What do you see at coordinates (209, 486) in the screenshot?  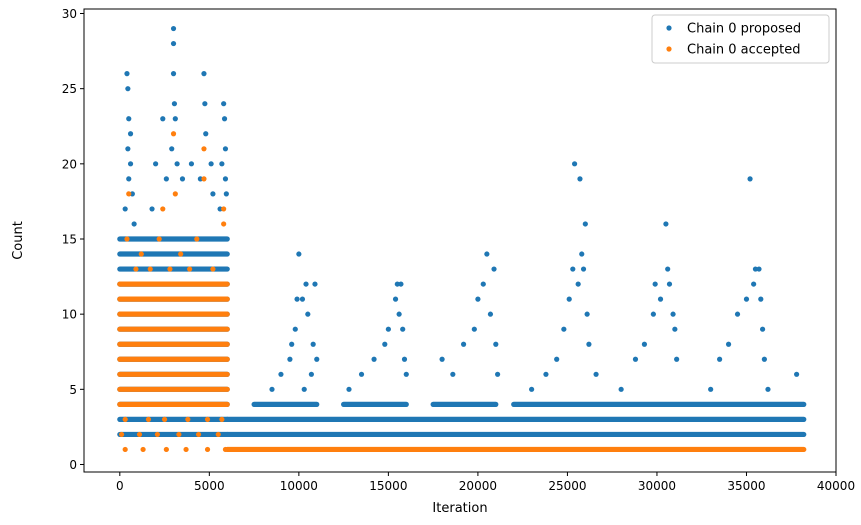 I see `x-tick-label: 5000` at bounding box center [209, 486].